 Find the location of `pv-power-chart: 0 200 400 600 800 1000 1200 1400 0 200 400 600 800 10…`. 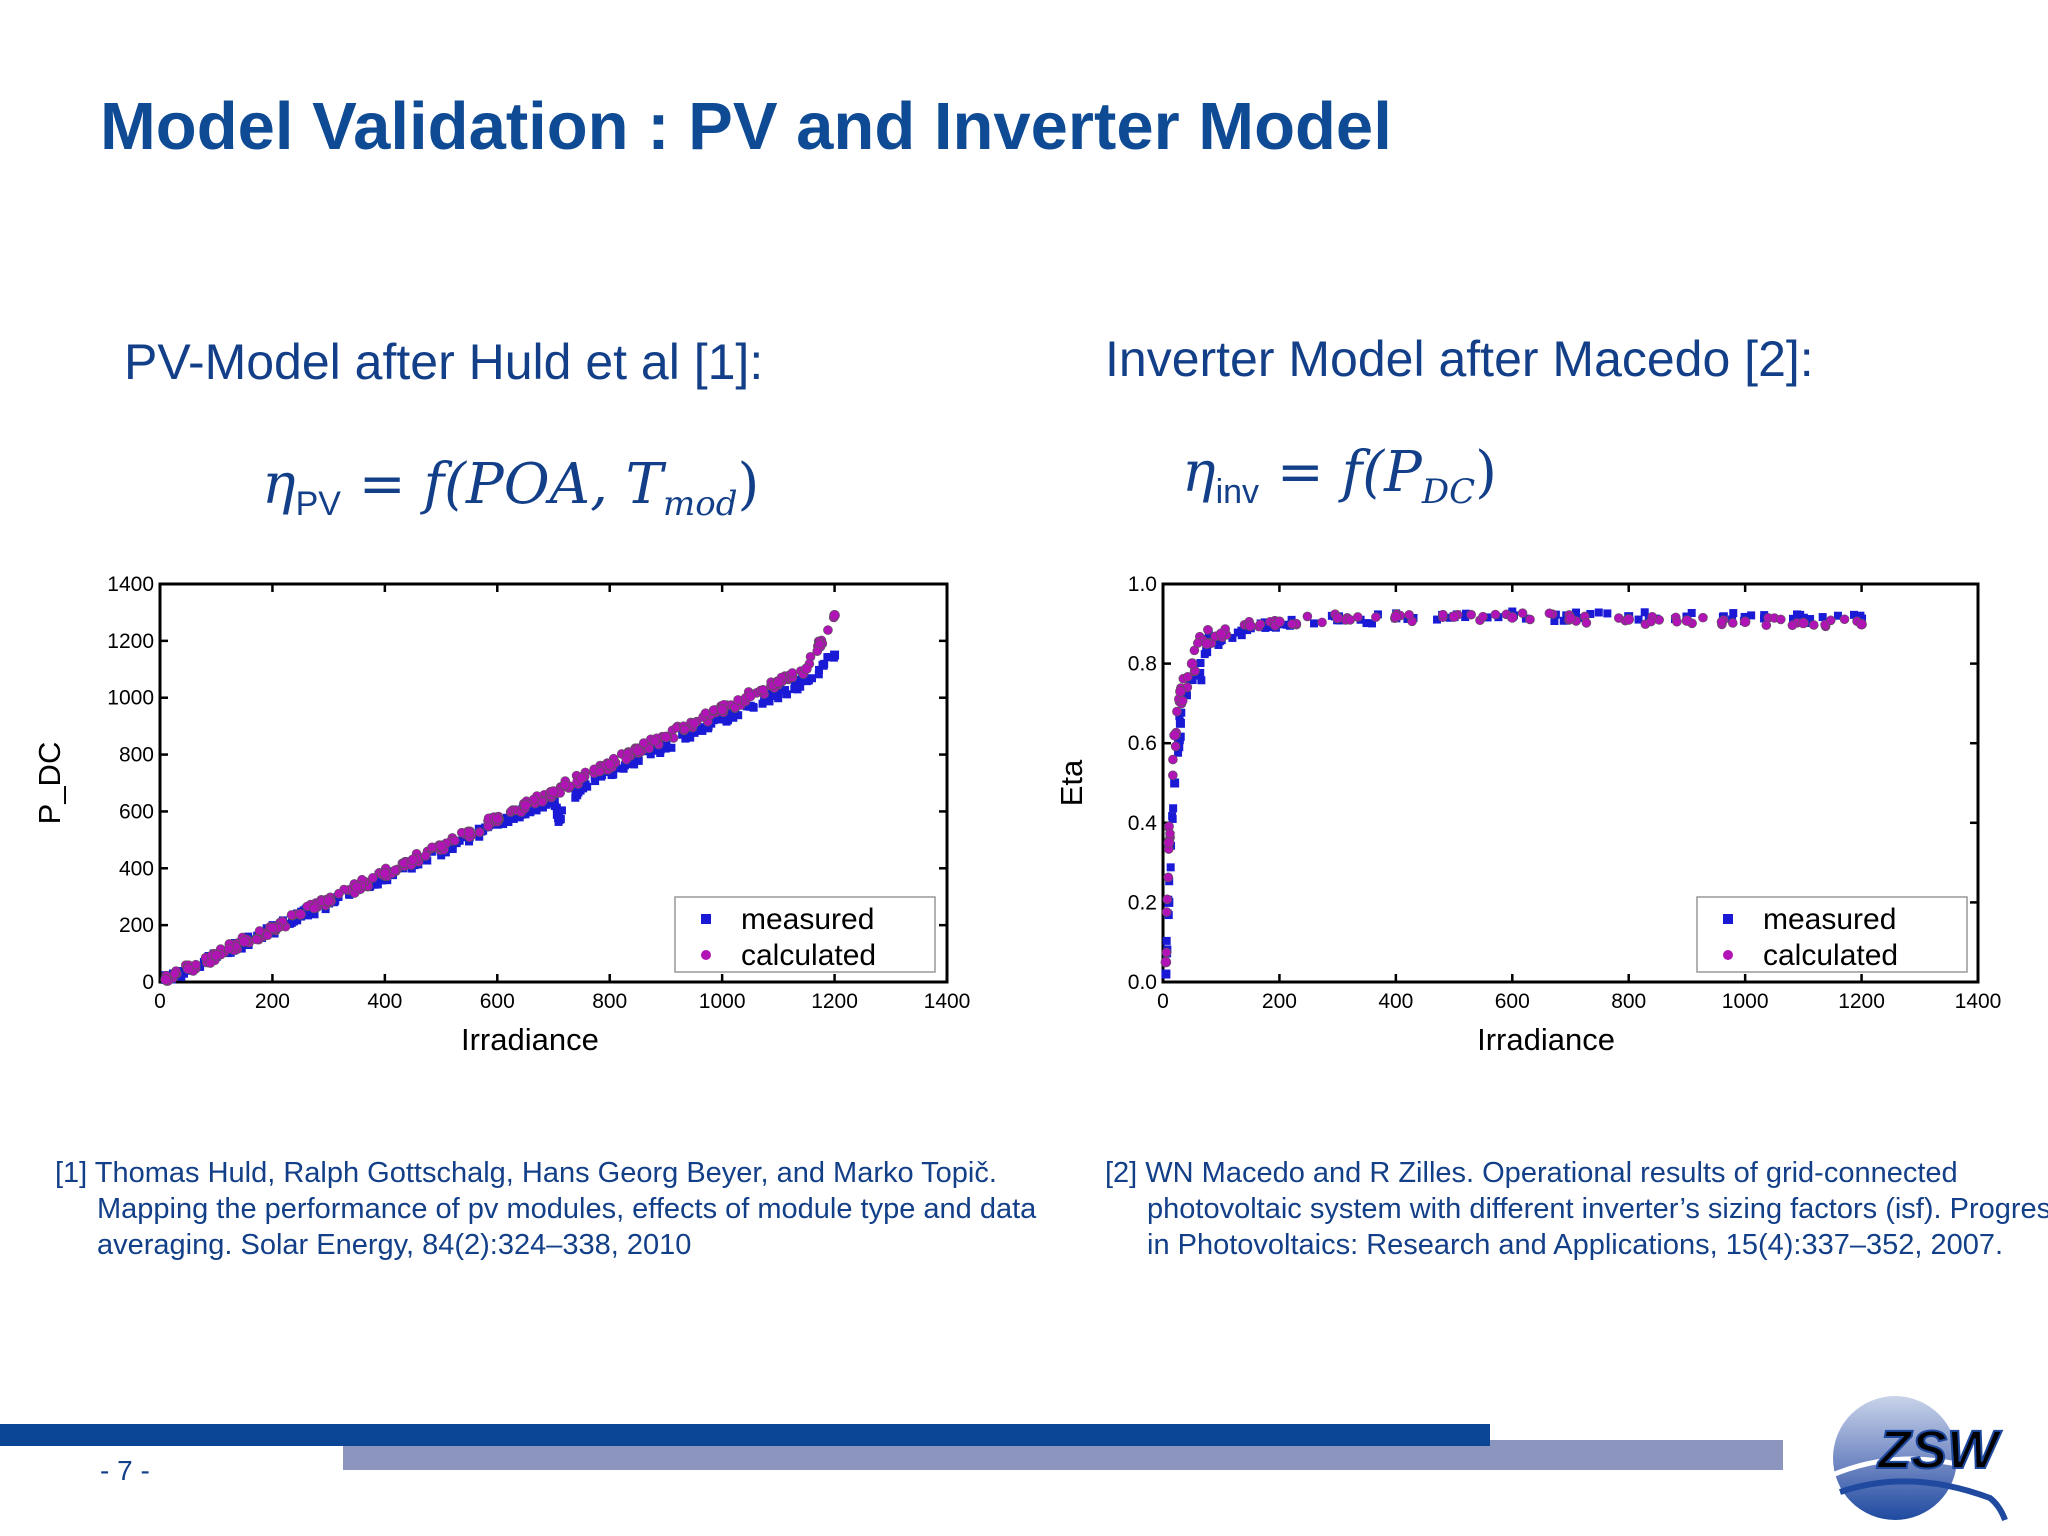

pv-power-chart: 0 200 400 600 800 1000 1200 1400 0 200 400 600 800 10… is located at coordinates (501, 815).